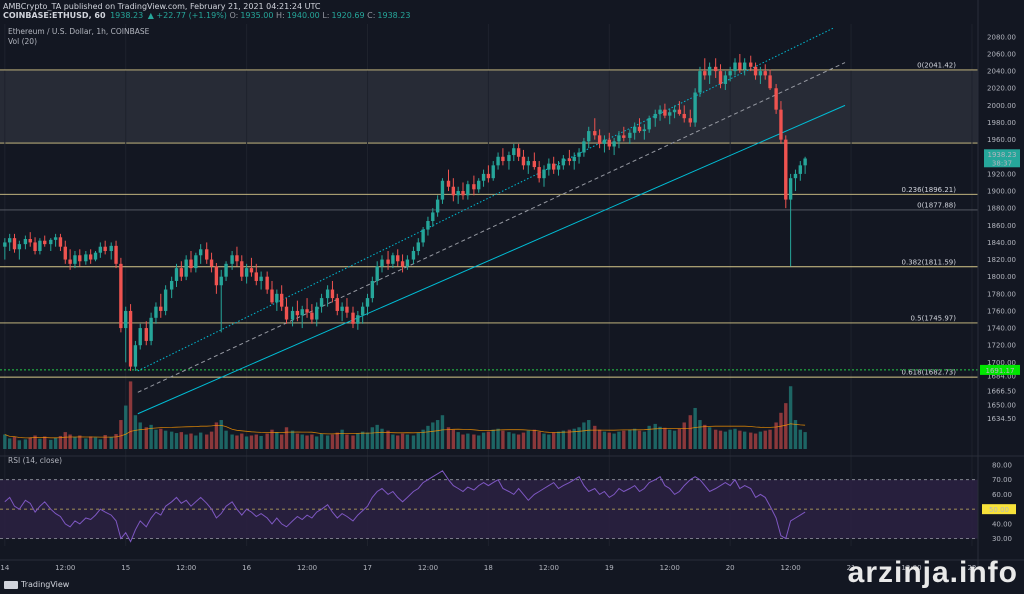 The image size is (1024, 594). What do you see at coordinates (405, 415) in the screenshot?
I see `volume-bars` at bounding box center [405, 415].